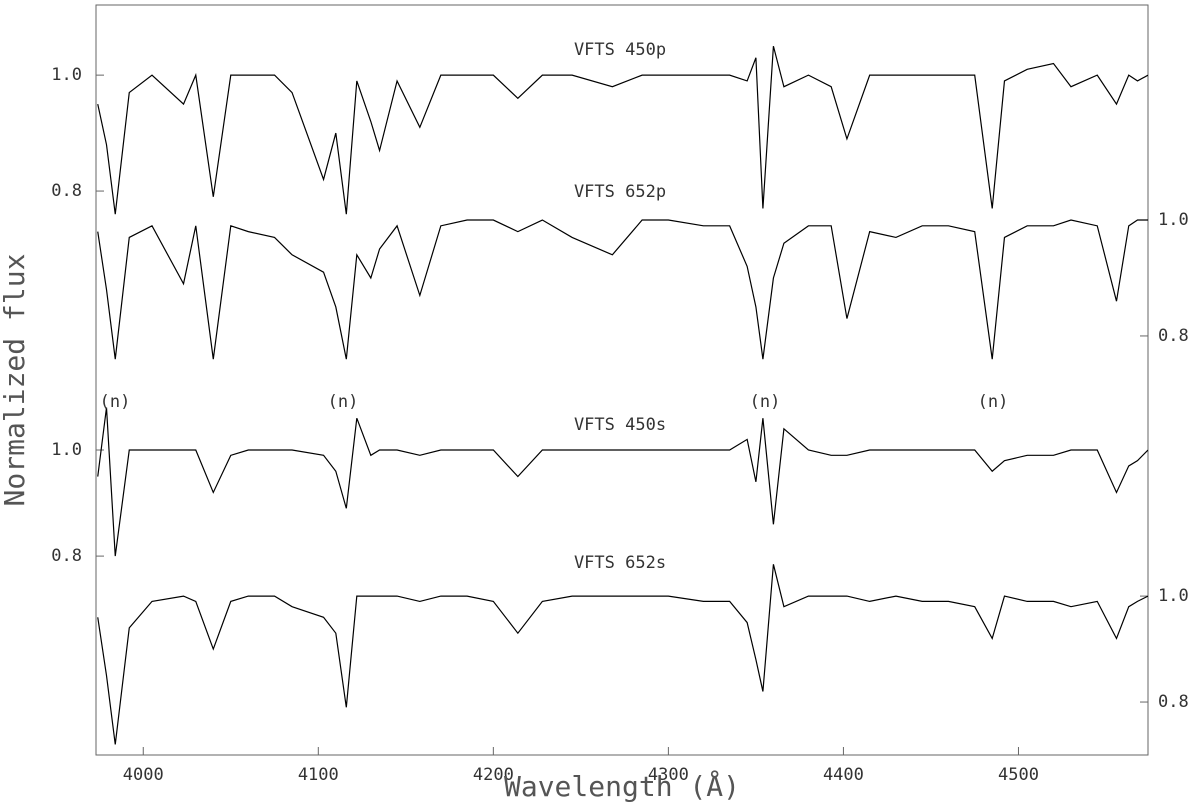 This screenshot has height=808, width=1200. I want to click on x-tick-label: 4200, so click(493, 775).